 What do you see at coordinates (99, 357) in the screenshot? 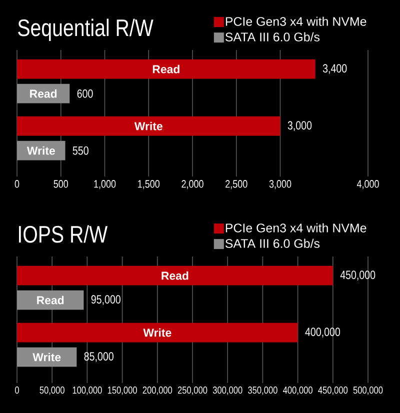
I see `data-label: 85,000` at bounding box center [99, 357].